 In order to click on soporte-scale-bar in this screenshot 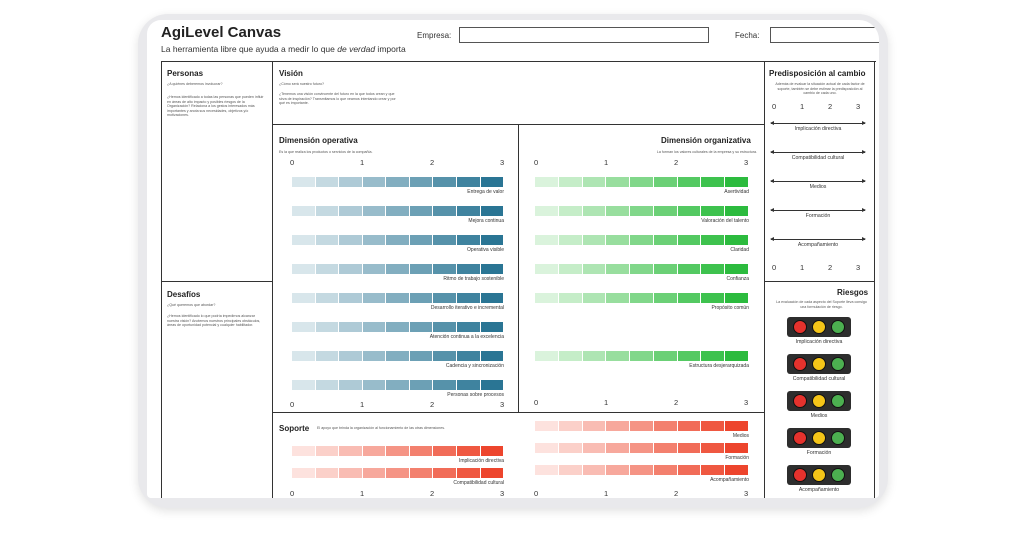, I will do `click(642, 426)`.